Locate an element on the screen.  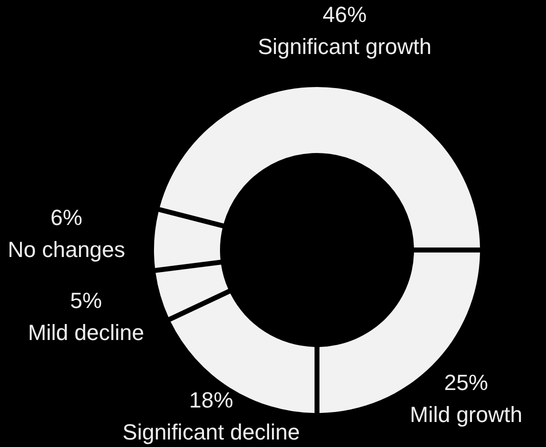
slice-label: Significant decline is located at coordinates (211, 432).